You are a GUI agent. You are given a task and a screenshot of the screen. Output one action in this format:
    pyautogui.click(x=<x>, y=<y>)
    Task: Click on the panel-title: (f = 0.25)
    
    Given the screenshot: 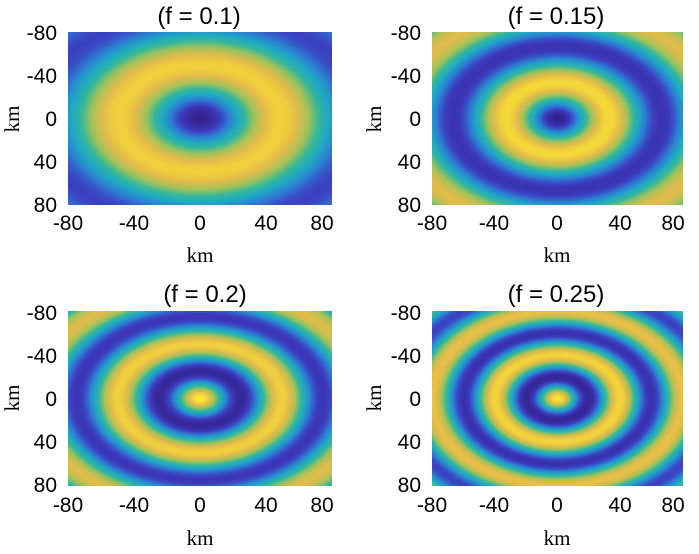 What is the action you would take?
    pyautogui.click(x=556, y=294)
    